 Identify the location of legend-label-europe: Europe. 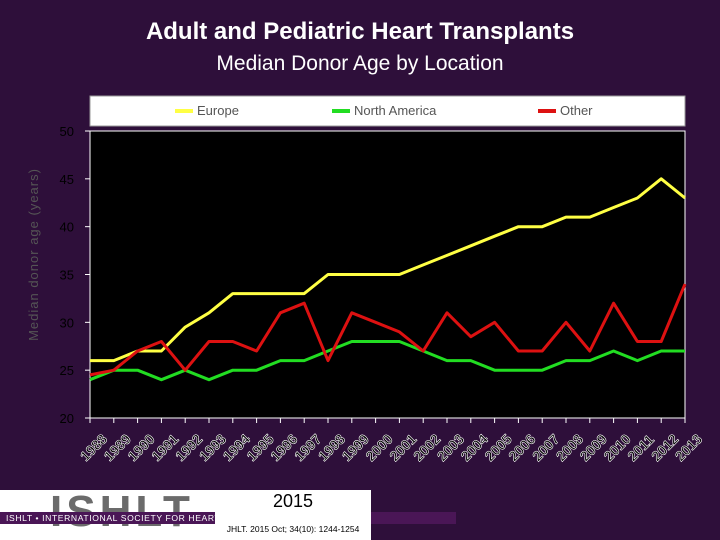
(218, 110).